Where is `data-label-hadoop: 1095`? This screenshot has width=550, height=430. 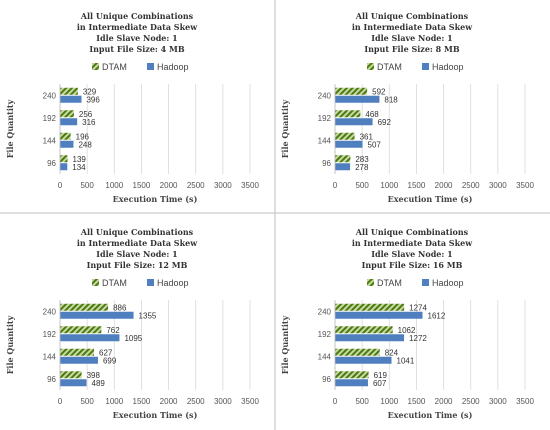
data-label-hadoop: 1095 is located at coordinates (133, 338).